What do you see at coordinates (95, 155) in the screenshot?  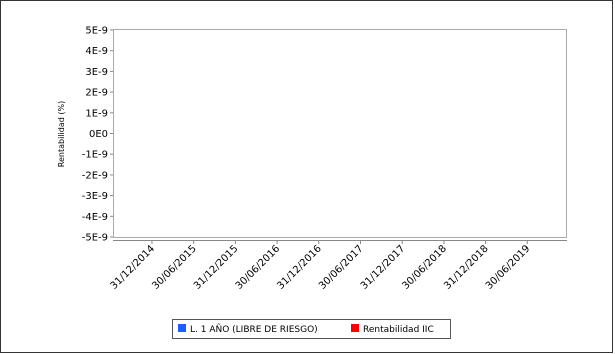 I see `y-tick-label: -1E-9` at bounding box center [95, 155].